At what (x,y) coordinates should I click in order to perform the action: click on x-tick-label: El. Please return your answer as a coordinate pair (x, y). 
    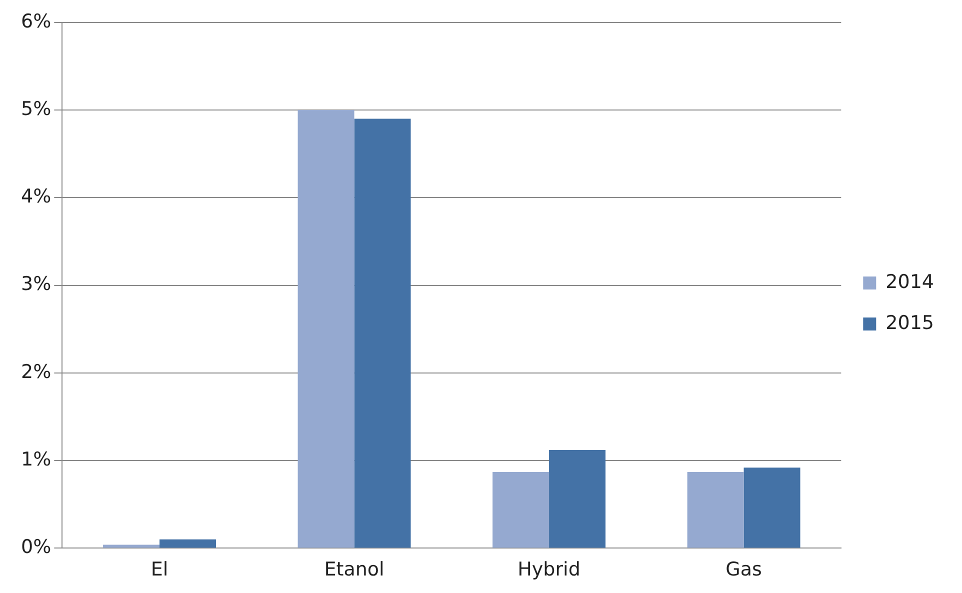
    Looking at the image, I should click on (159, 569).